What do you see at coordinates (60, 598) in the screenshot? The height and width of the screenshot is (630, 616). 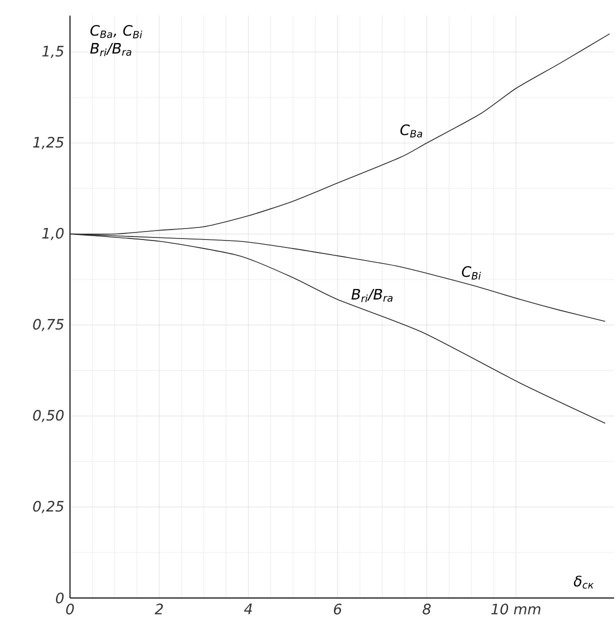 I see `y-tick-label: 0` at bounding box center [60, 598].